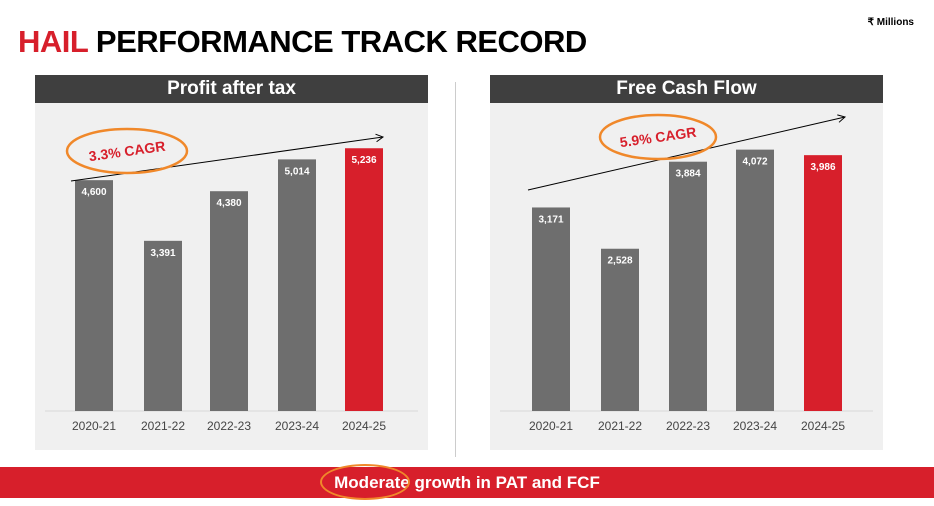  What do you see at coordinates (687, 174) in the screenshot?
I see `data-label: 3,884` at bounding box center [687, 174].